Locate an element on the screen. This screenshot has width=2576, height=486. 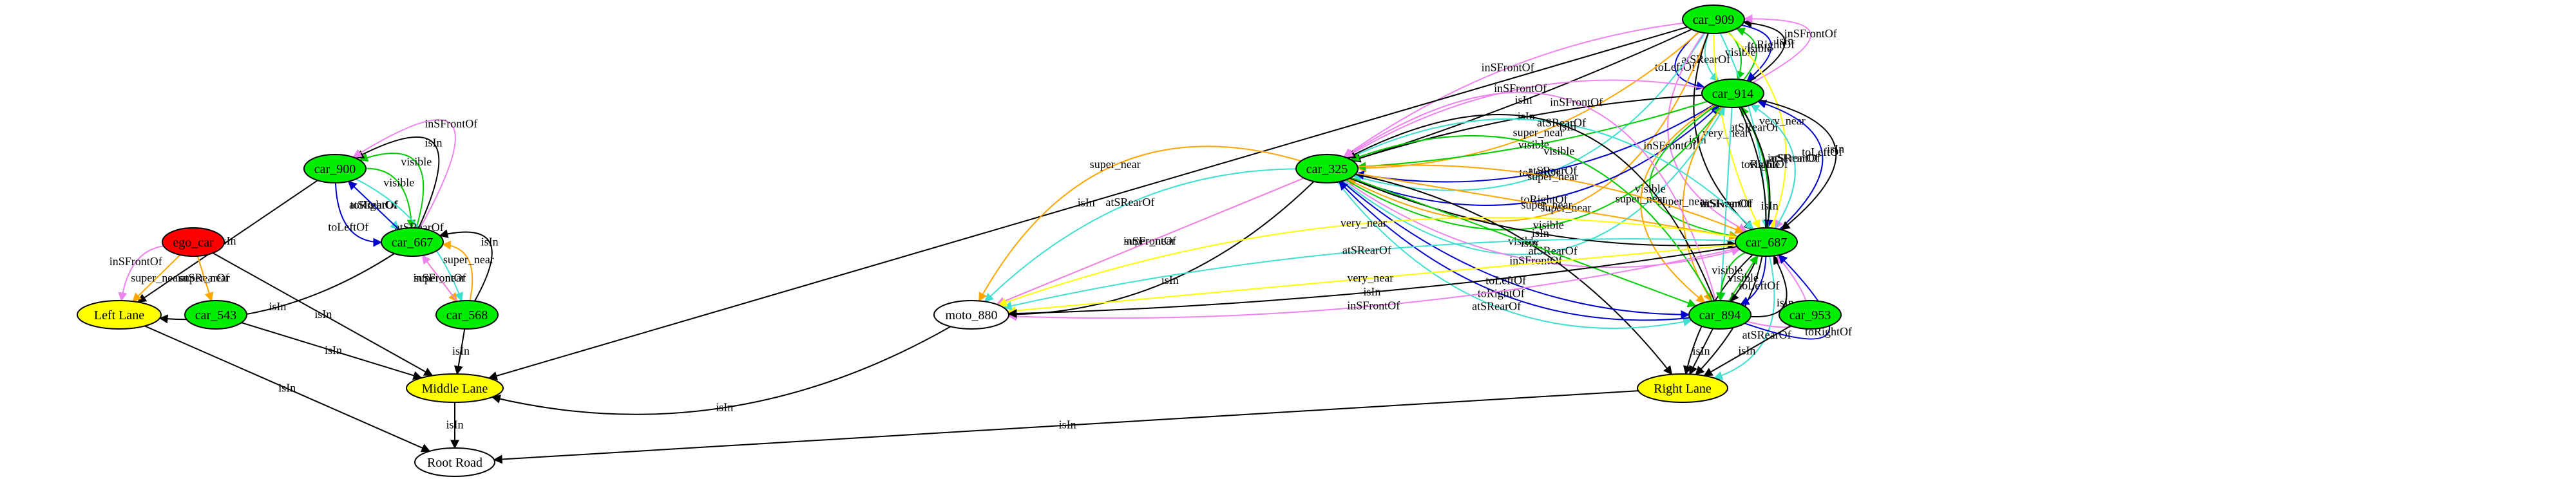
edge-car-894-to-car-325: visible is located at coordinates (1531, 218).